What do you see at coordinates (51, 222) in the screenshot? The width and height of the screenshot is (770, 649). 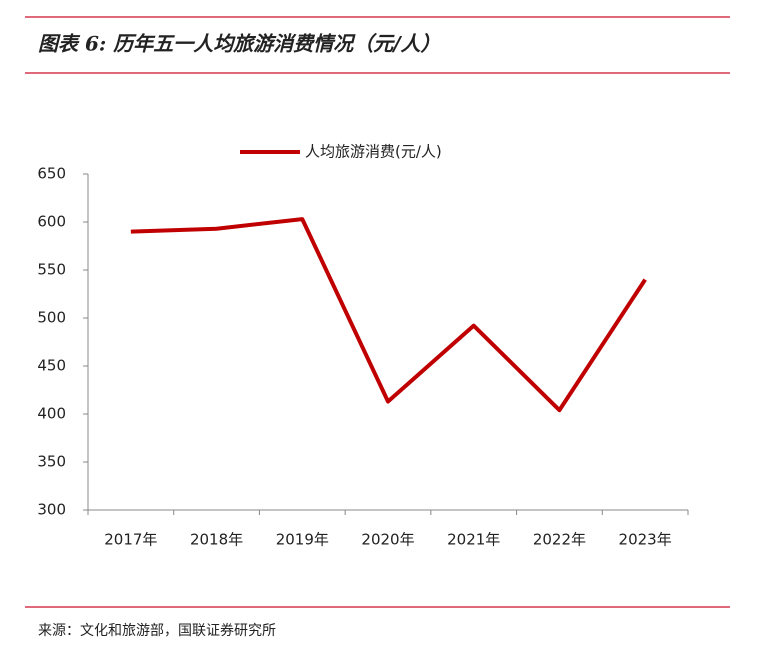 I see `y-tick-label: 600` at bounding box center [51, 222].